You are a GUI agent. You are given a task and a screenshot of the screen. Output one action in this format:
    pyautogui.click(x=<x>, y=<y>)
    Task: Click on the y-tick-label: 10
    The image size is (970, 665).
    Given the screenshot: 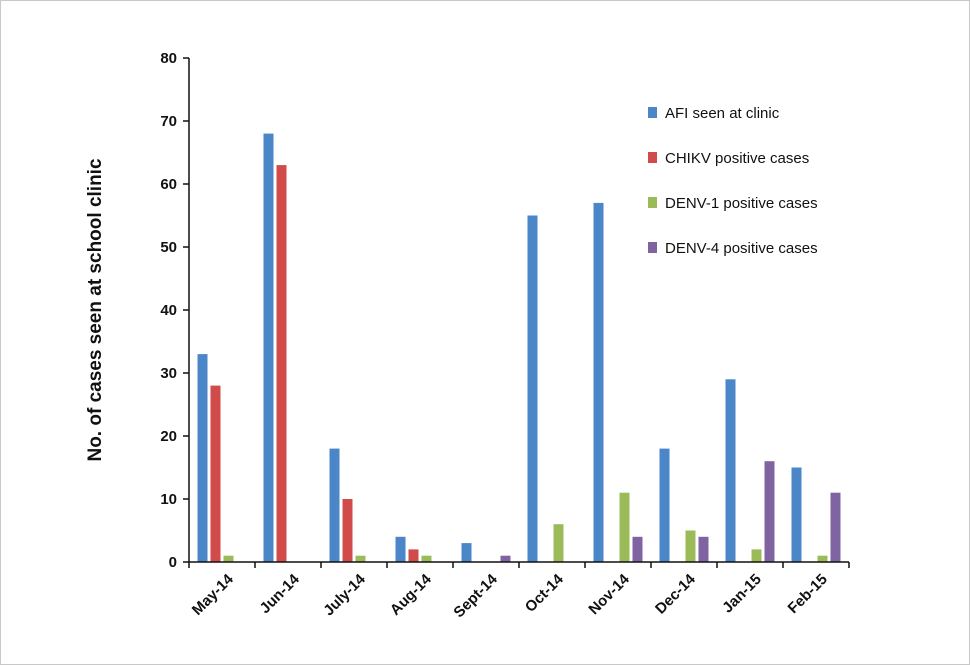 What is the action you would take?
    pyautogui.click(x=168, y=499)
    